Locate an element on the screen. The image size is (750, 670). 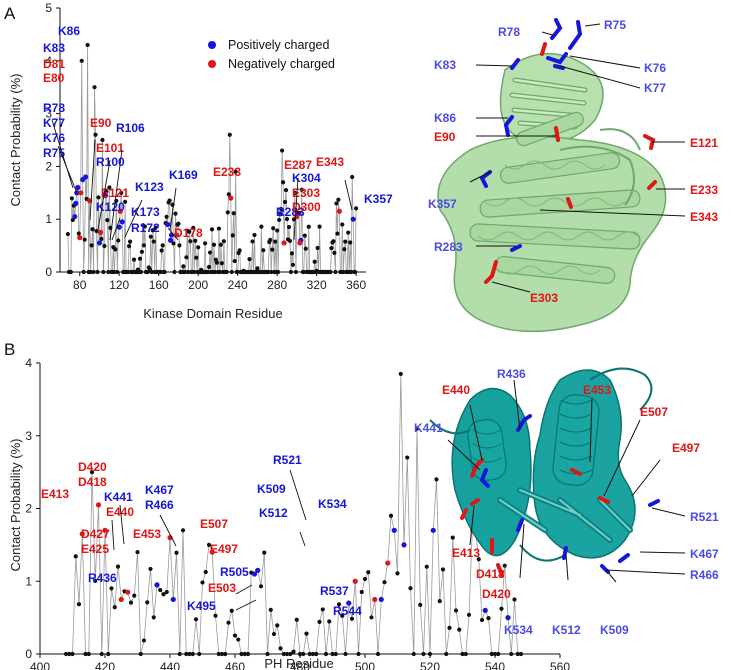
annotation-e80: E80 is located at coordinates (54, 78).